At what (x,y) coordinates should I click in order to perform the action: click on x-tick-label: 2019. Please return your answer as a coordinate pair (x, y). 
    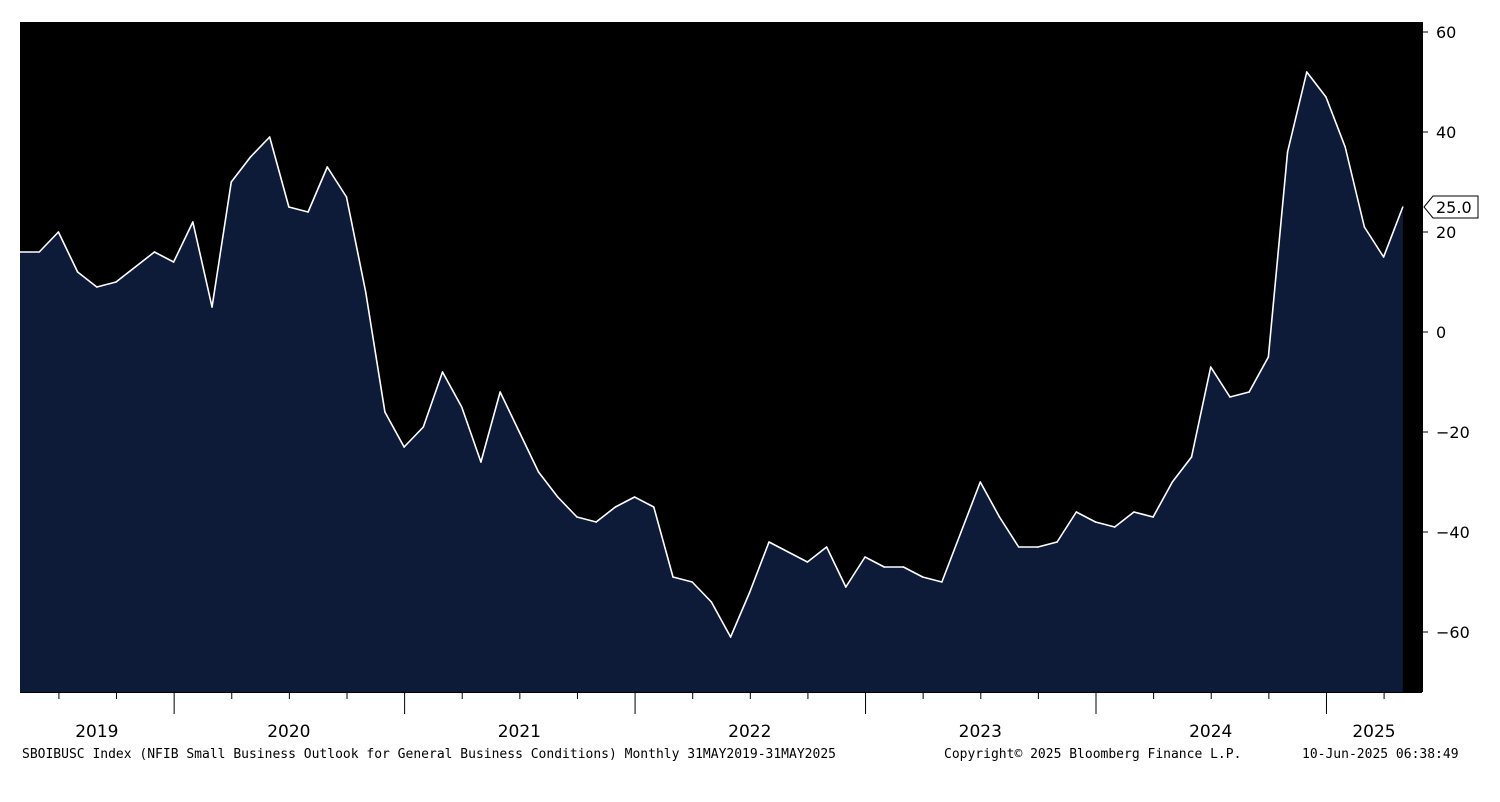
    Looking at the image, I should click on (96, 732).